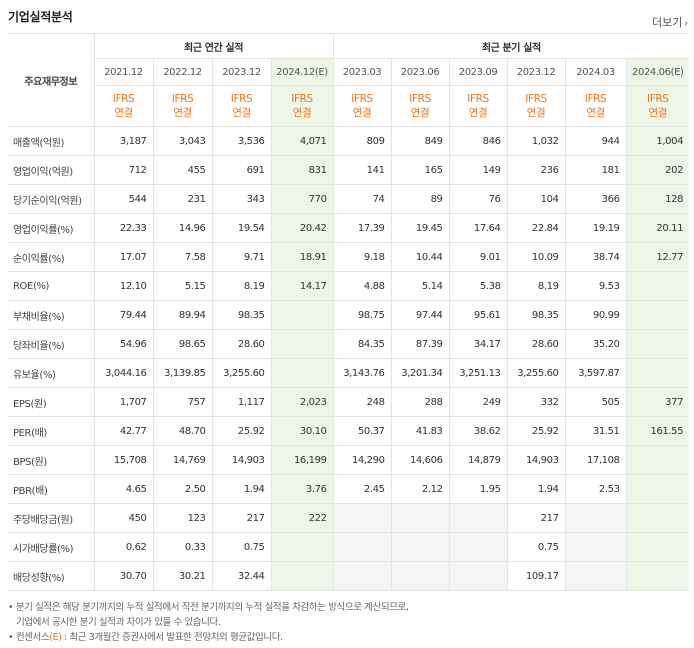 This screenshot has height=648, width=694. What do you see at coordinates (302, 141) in the screenshot?
I see `table-cell: 4,071` at bounding box center [302, 141].